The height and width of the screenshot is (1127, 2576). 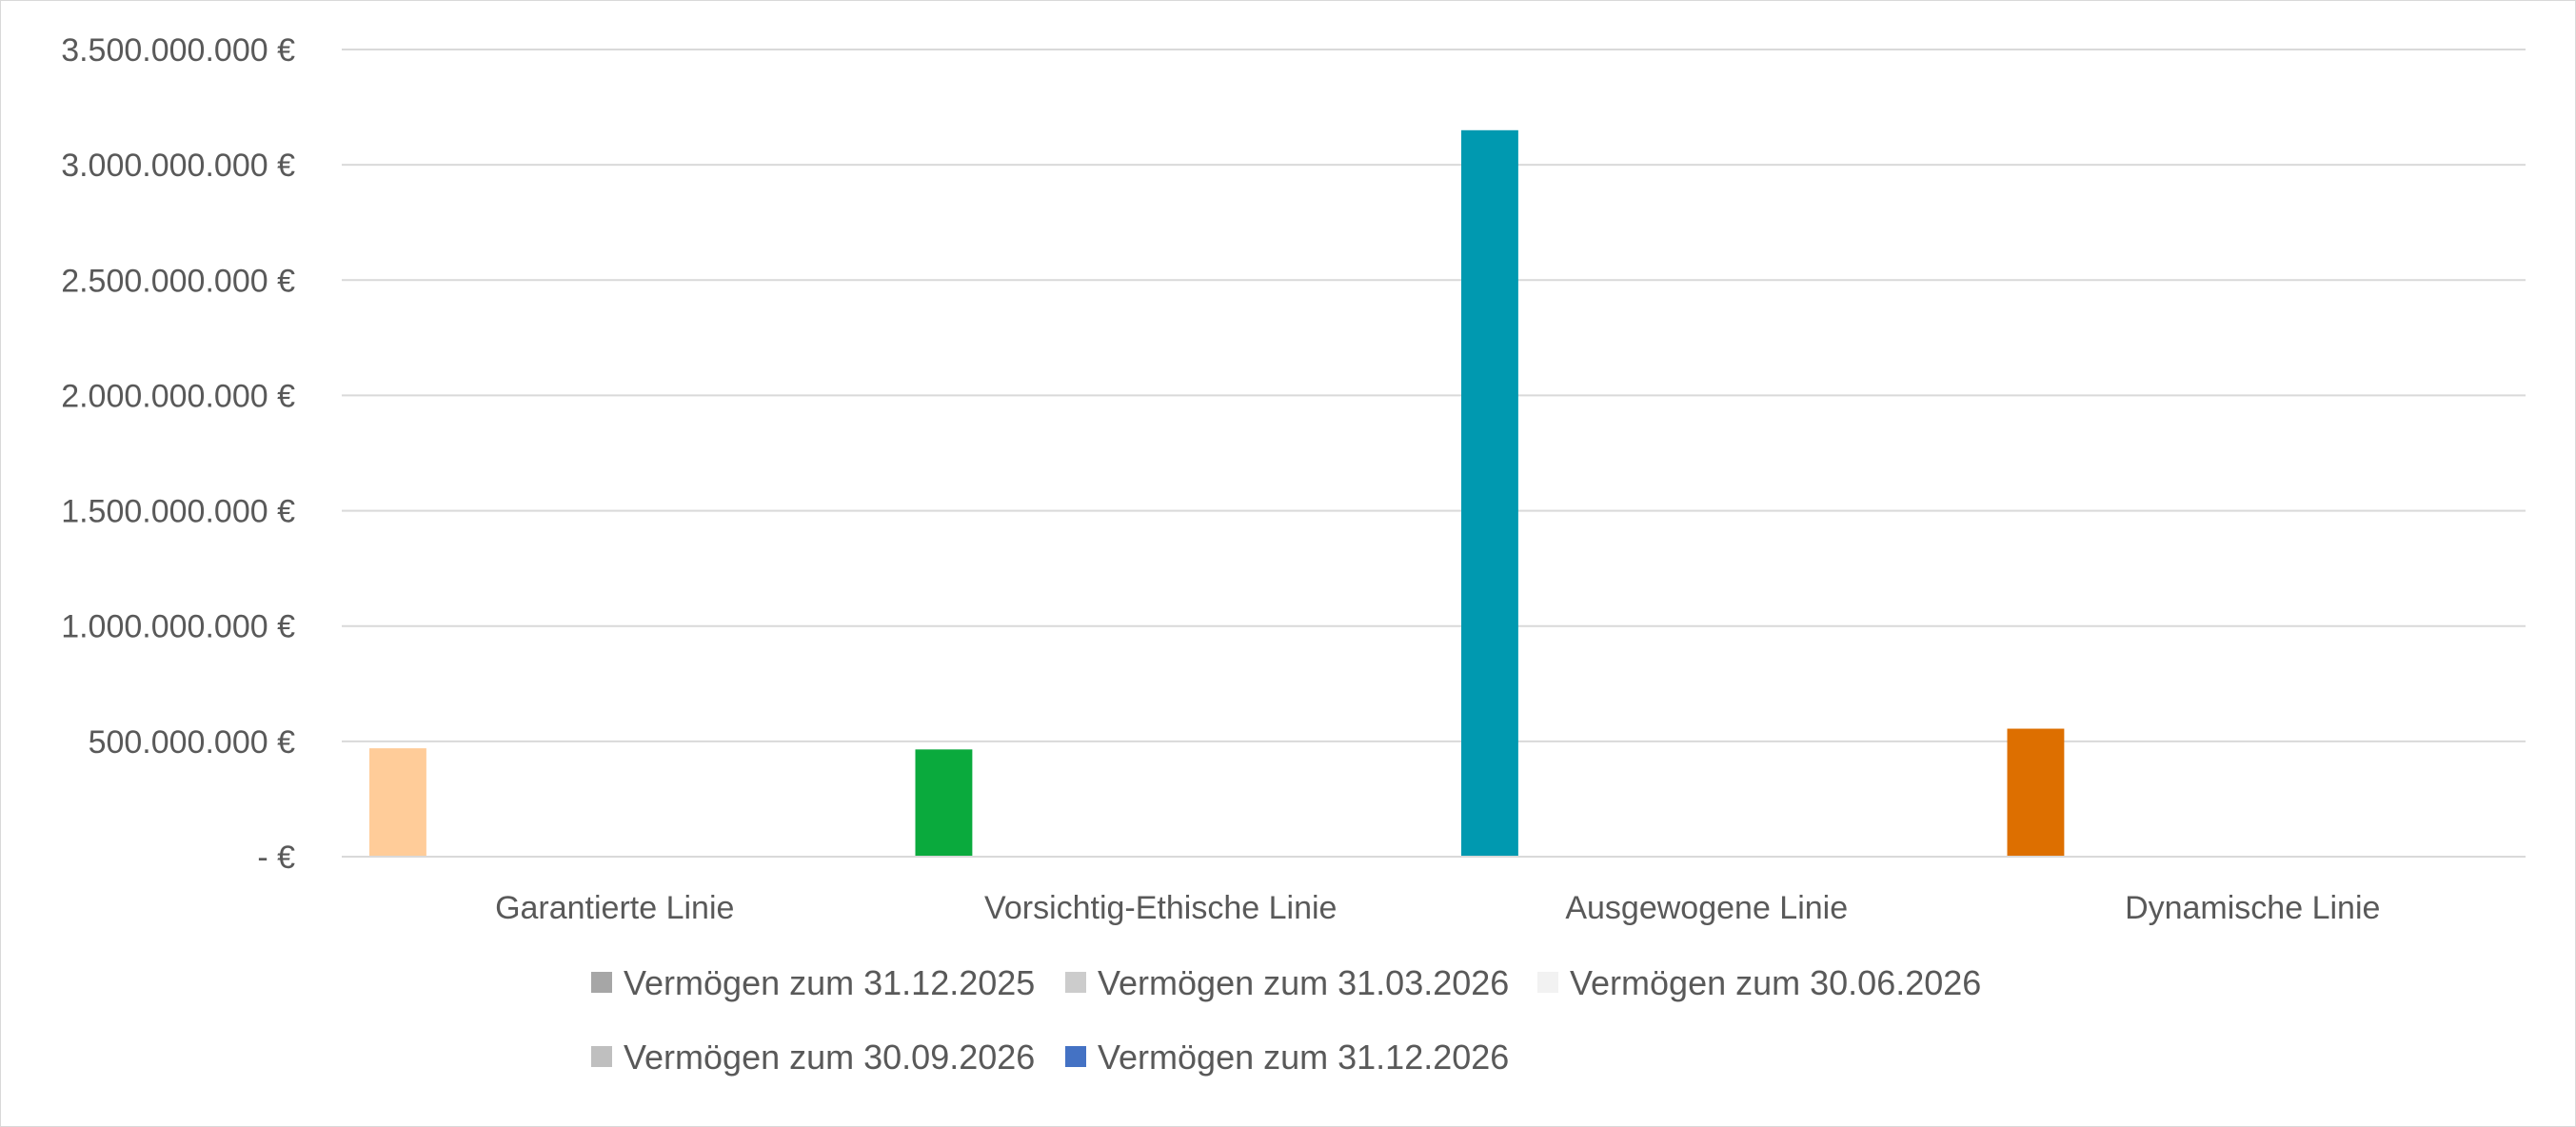 What do you see at coordinates (829, 982) in the screenshot?
I see `legend-label: Vermögen zum 31.12.2025` at bounding box center [829, 982].